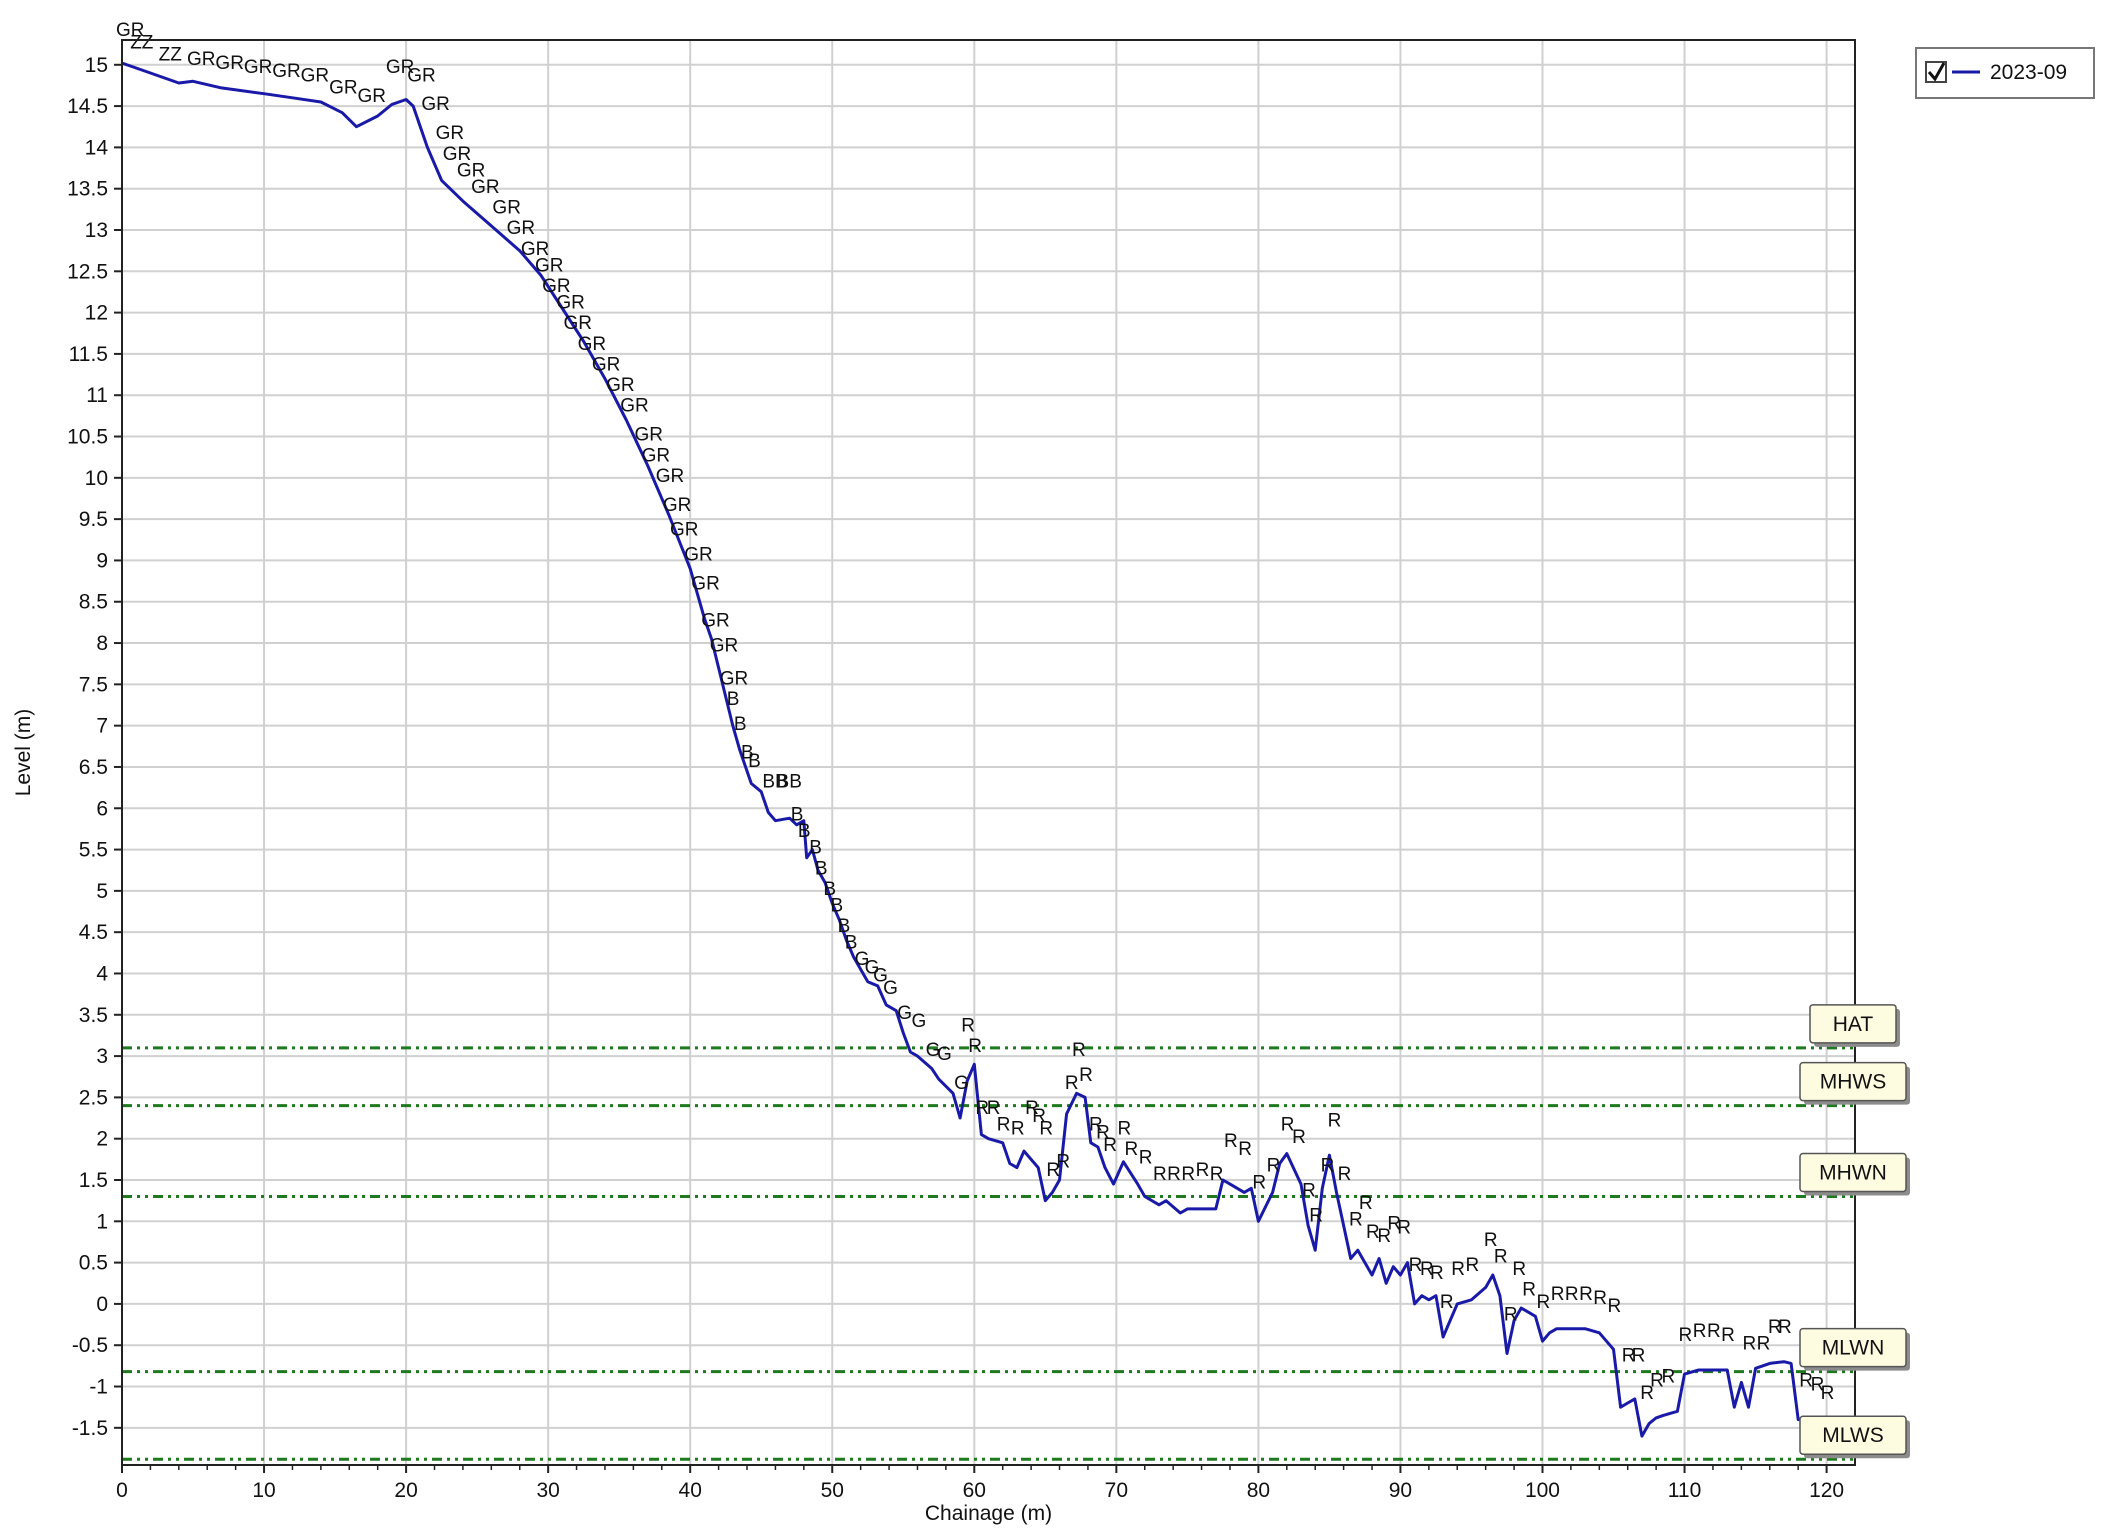 The image size is (2107, 1530). I want to click on y-tick-label: 12, so click(96, 313).